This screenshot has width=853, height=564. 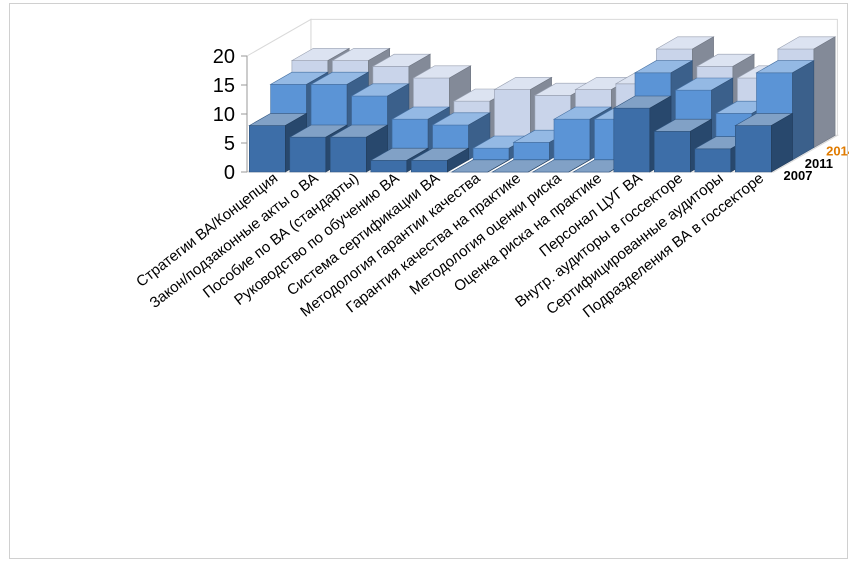 What do you see at coordinates (837, 151) in the screenshot?
I see `series-label-2014: 2014` at bounding box center [837, 151].